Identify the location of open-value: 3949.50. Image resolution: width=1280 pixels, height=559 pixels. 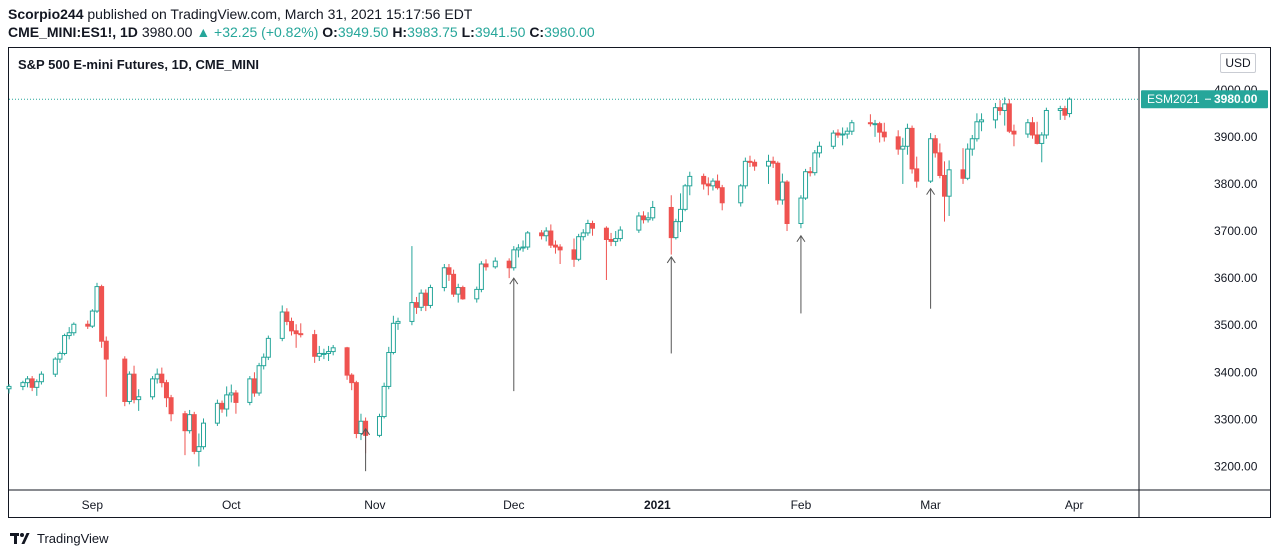
(363, 32).